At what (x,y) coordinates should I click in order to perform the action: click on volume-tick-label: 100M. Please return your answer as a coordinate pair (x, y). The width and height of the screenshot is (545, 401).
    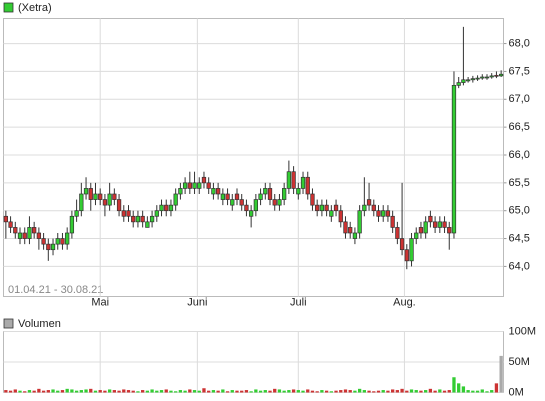
    Looking at the image, I should click on (523, 331).